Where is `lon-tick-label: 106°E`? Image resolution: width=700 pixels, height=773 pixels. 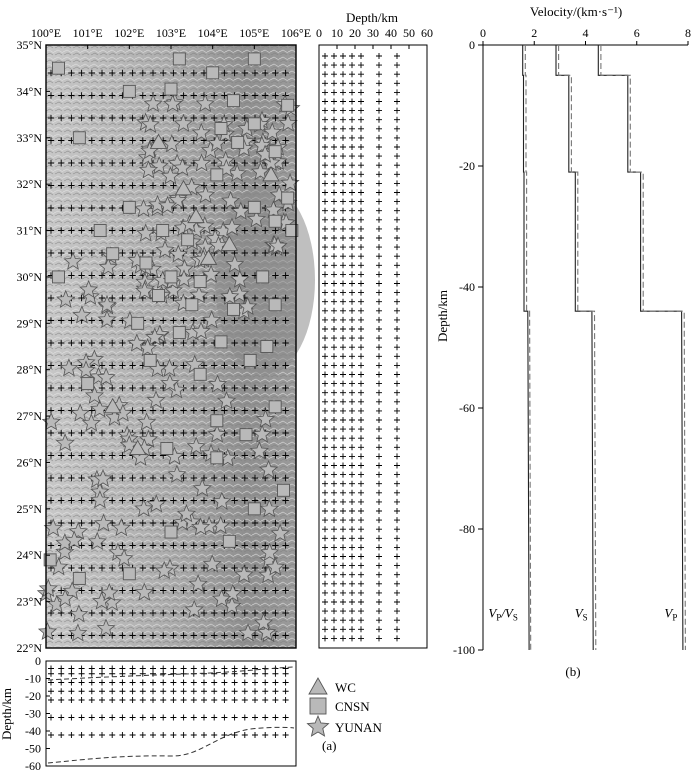 lon-tick-label: 106°E is located at coordinates (296, 33).